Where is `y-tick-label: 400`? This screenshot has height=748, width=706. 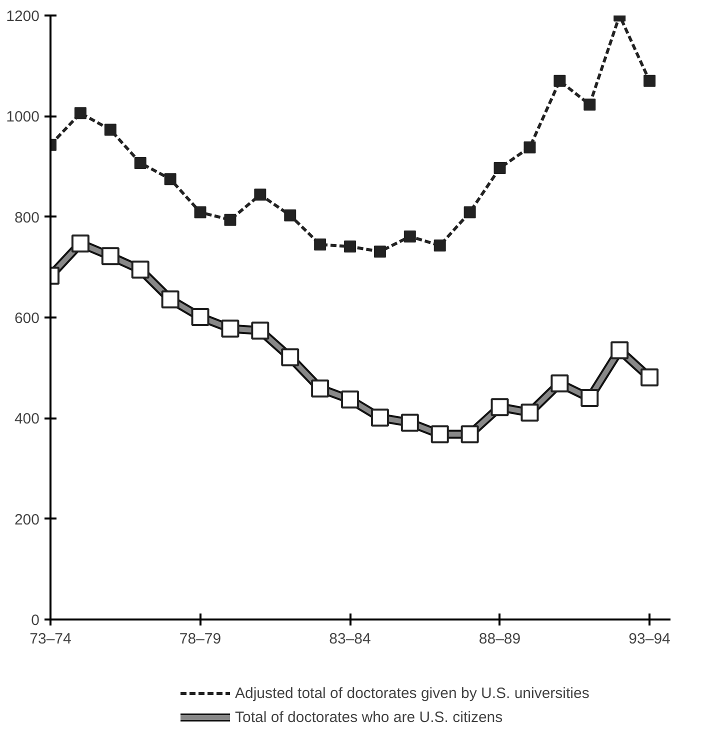 y-tick-label: 400 is located at coordinates (27, 419).